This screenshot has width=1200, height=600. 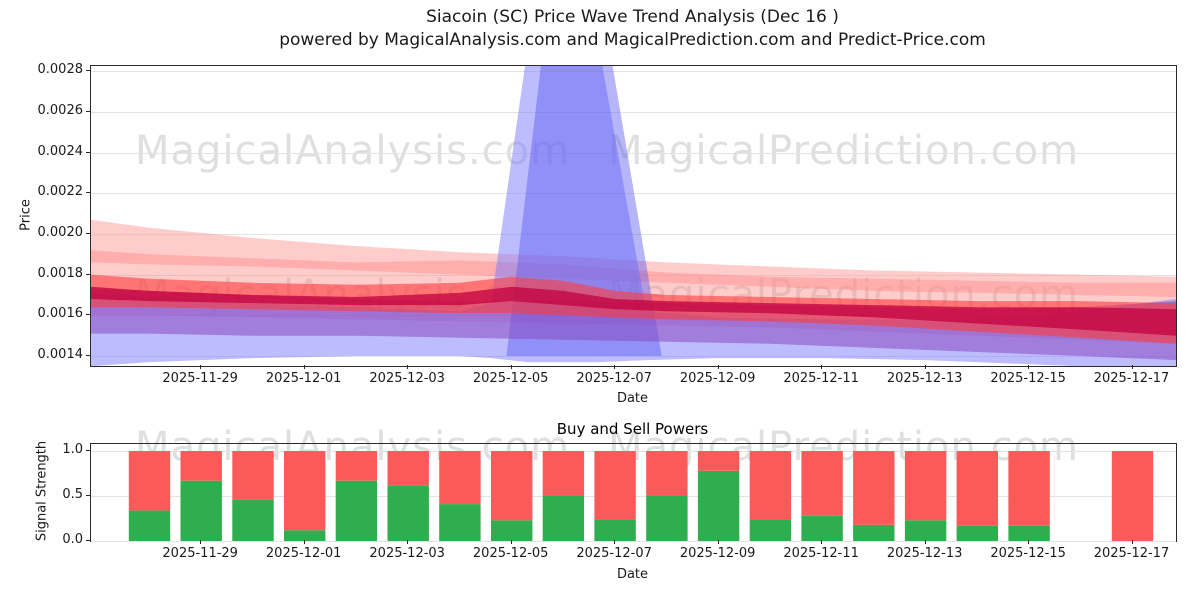 What do you see at coordinates (641, 496) in the screenshot?
I see `buy-sell-bars` at bounding box center [641, 496].